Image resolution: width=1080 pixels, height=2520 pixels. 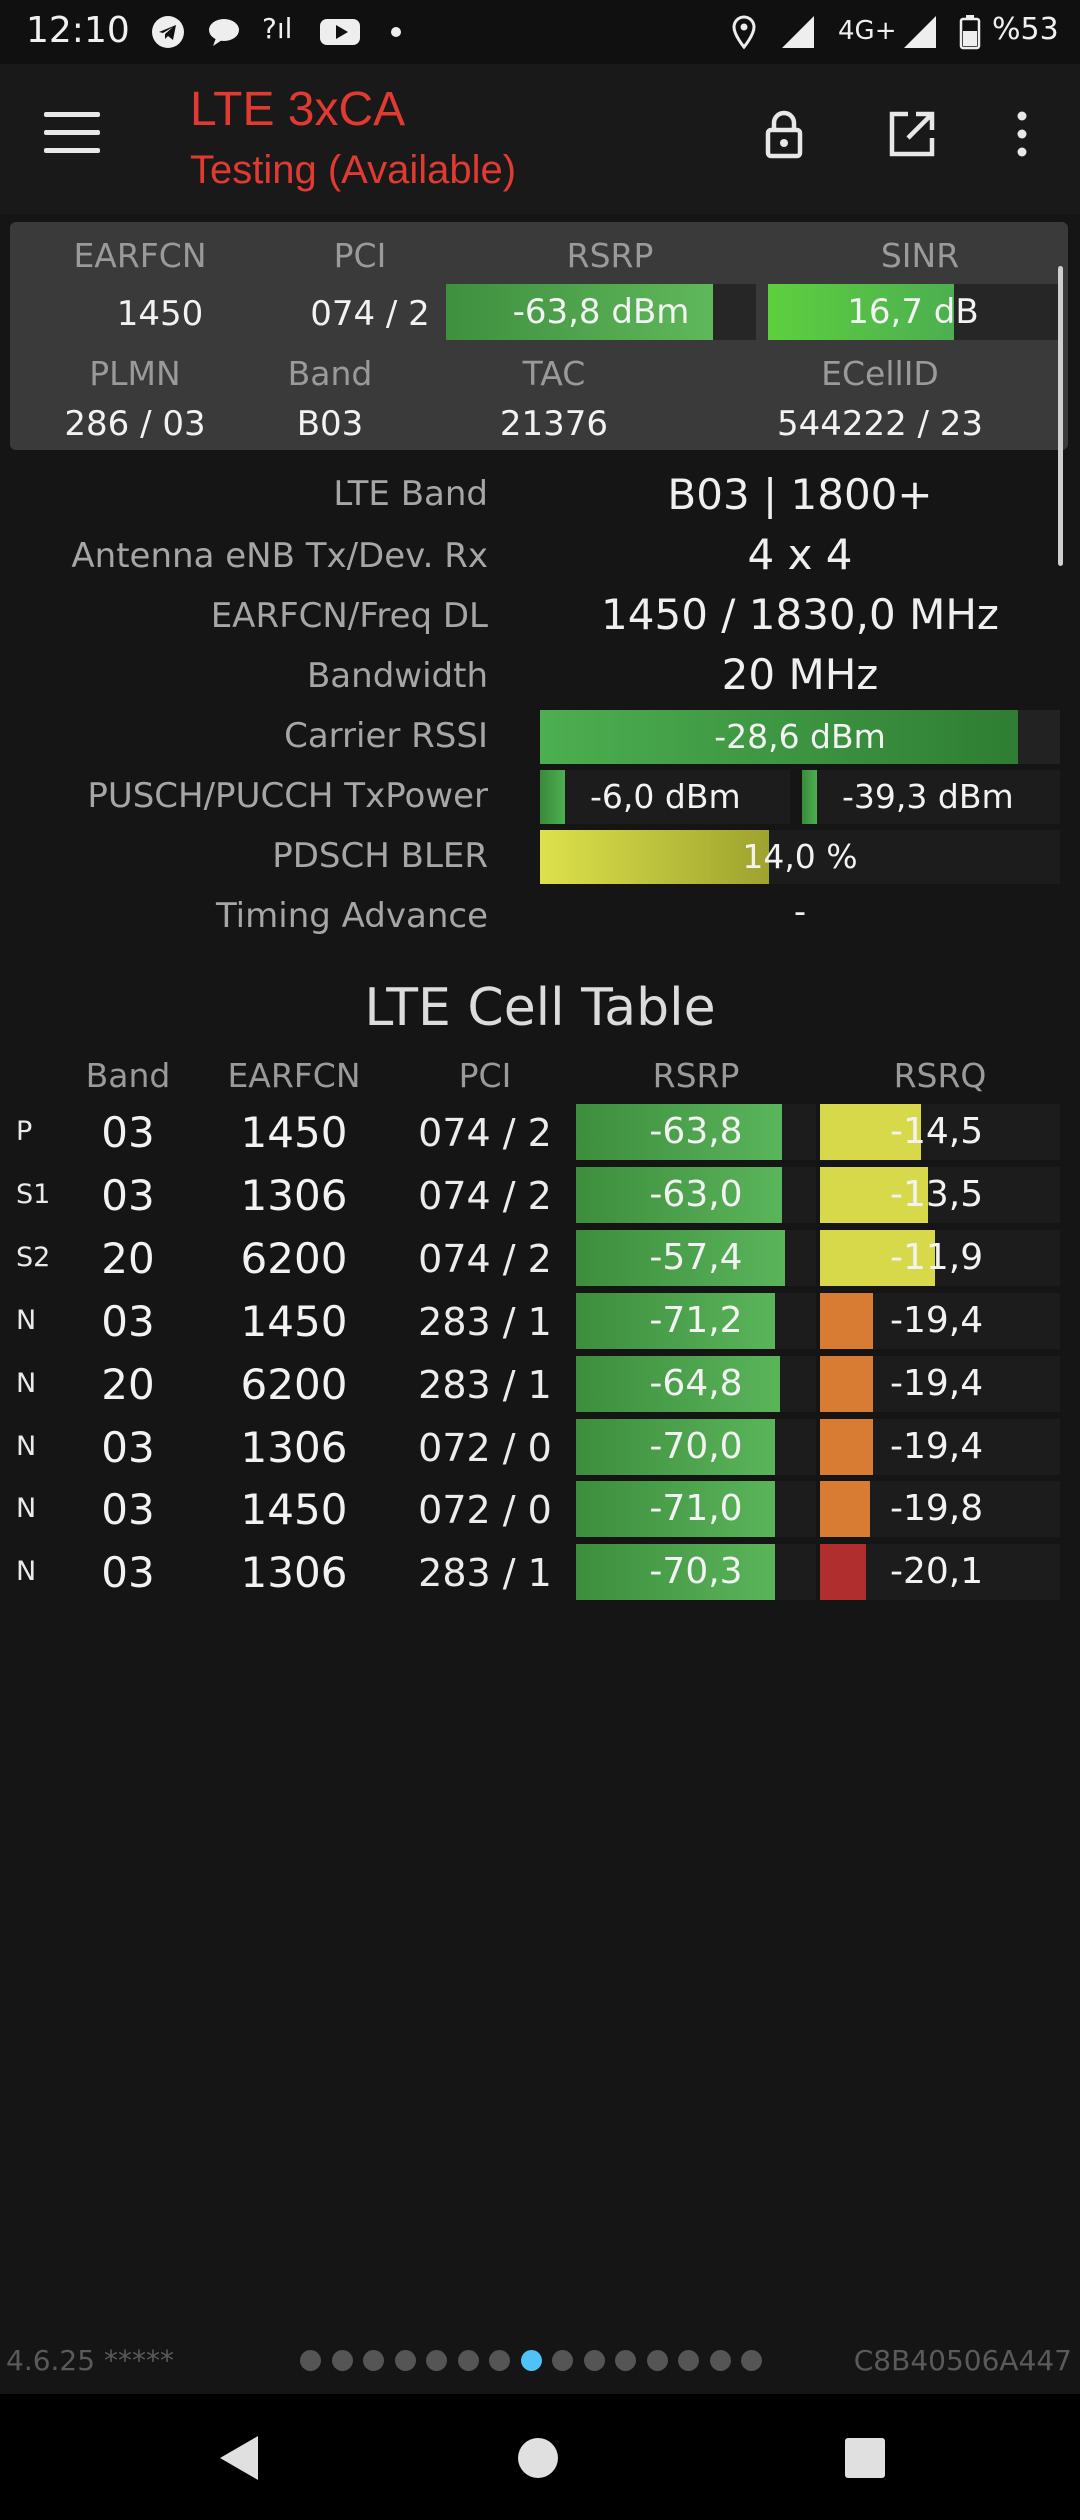 What do you see at coordinates (294, 1075) in the screenshot?
I see `col-earfcn: EARFCN` at bounding box center [294, 1075].